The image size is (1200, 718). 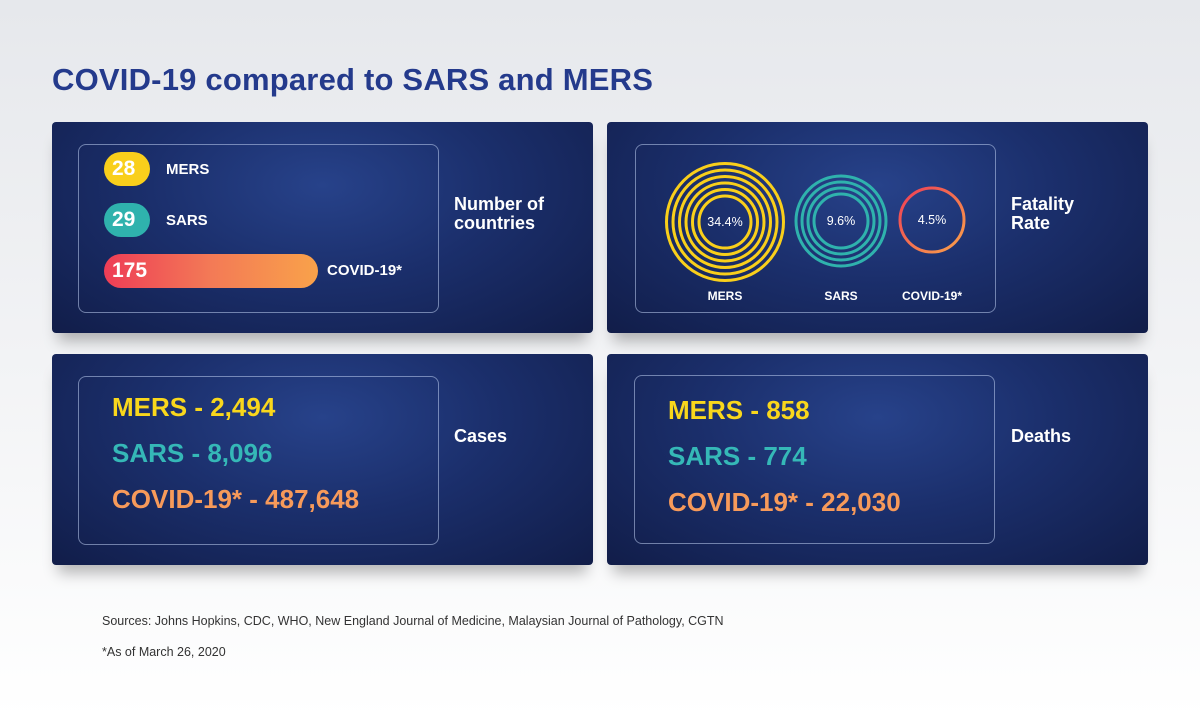 I want to click on deaths-mers: MERS - 858, so click(x=739, y=410).